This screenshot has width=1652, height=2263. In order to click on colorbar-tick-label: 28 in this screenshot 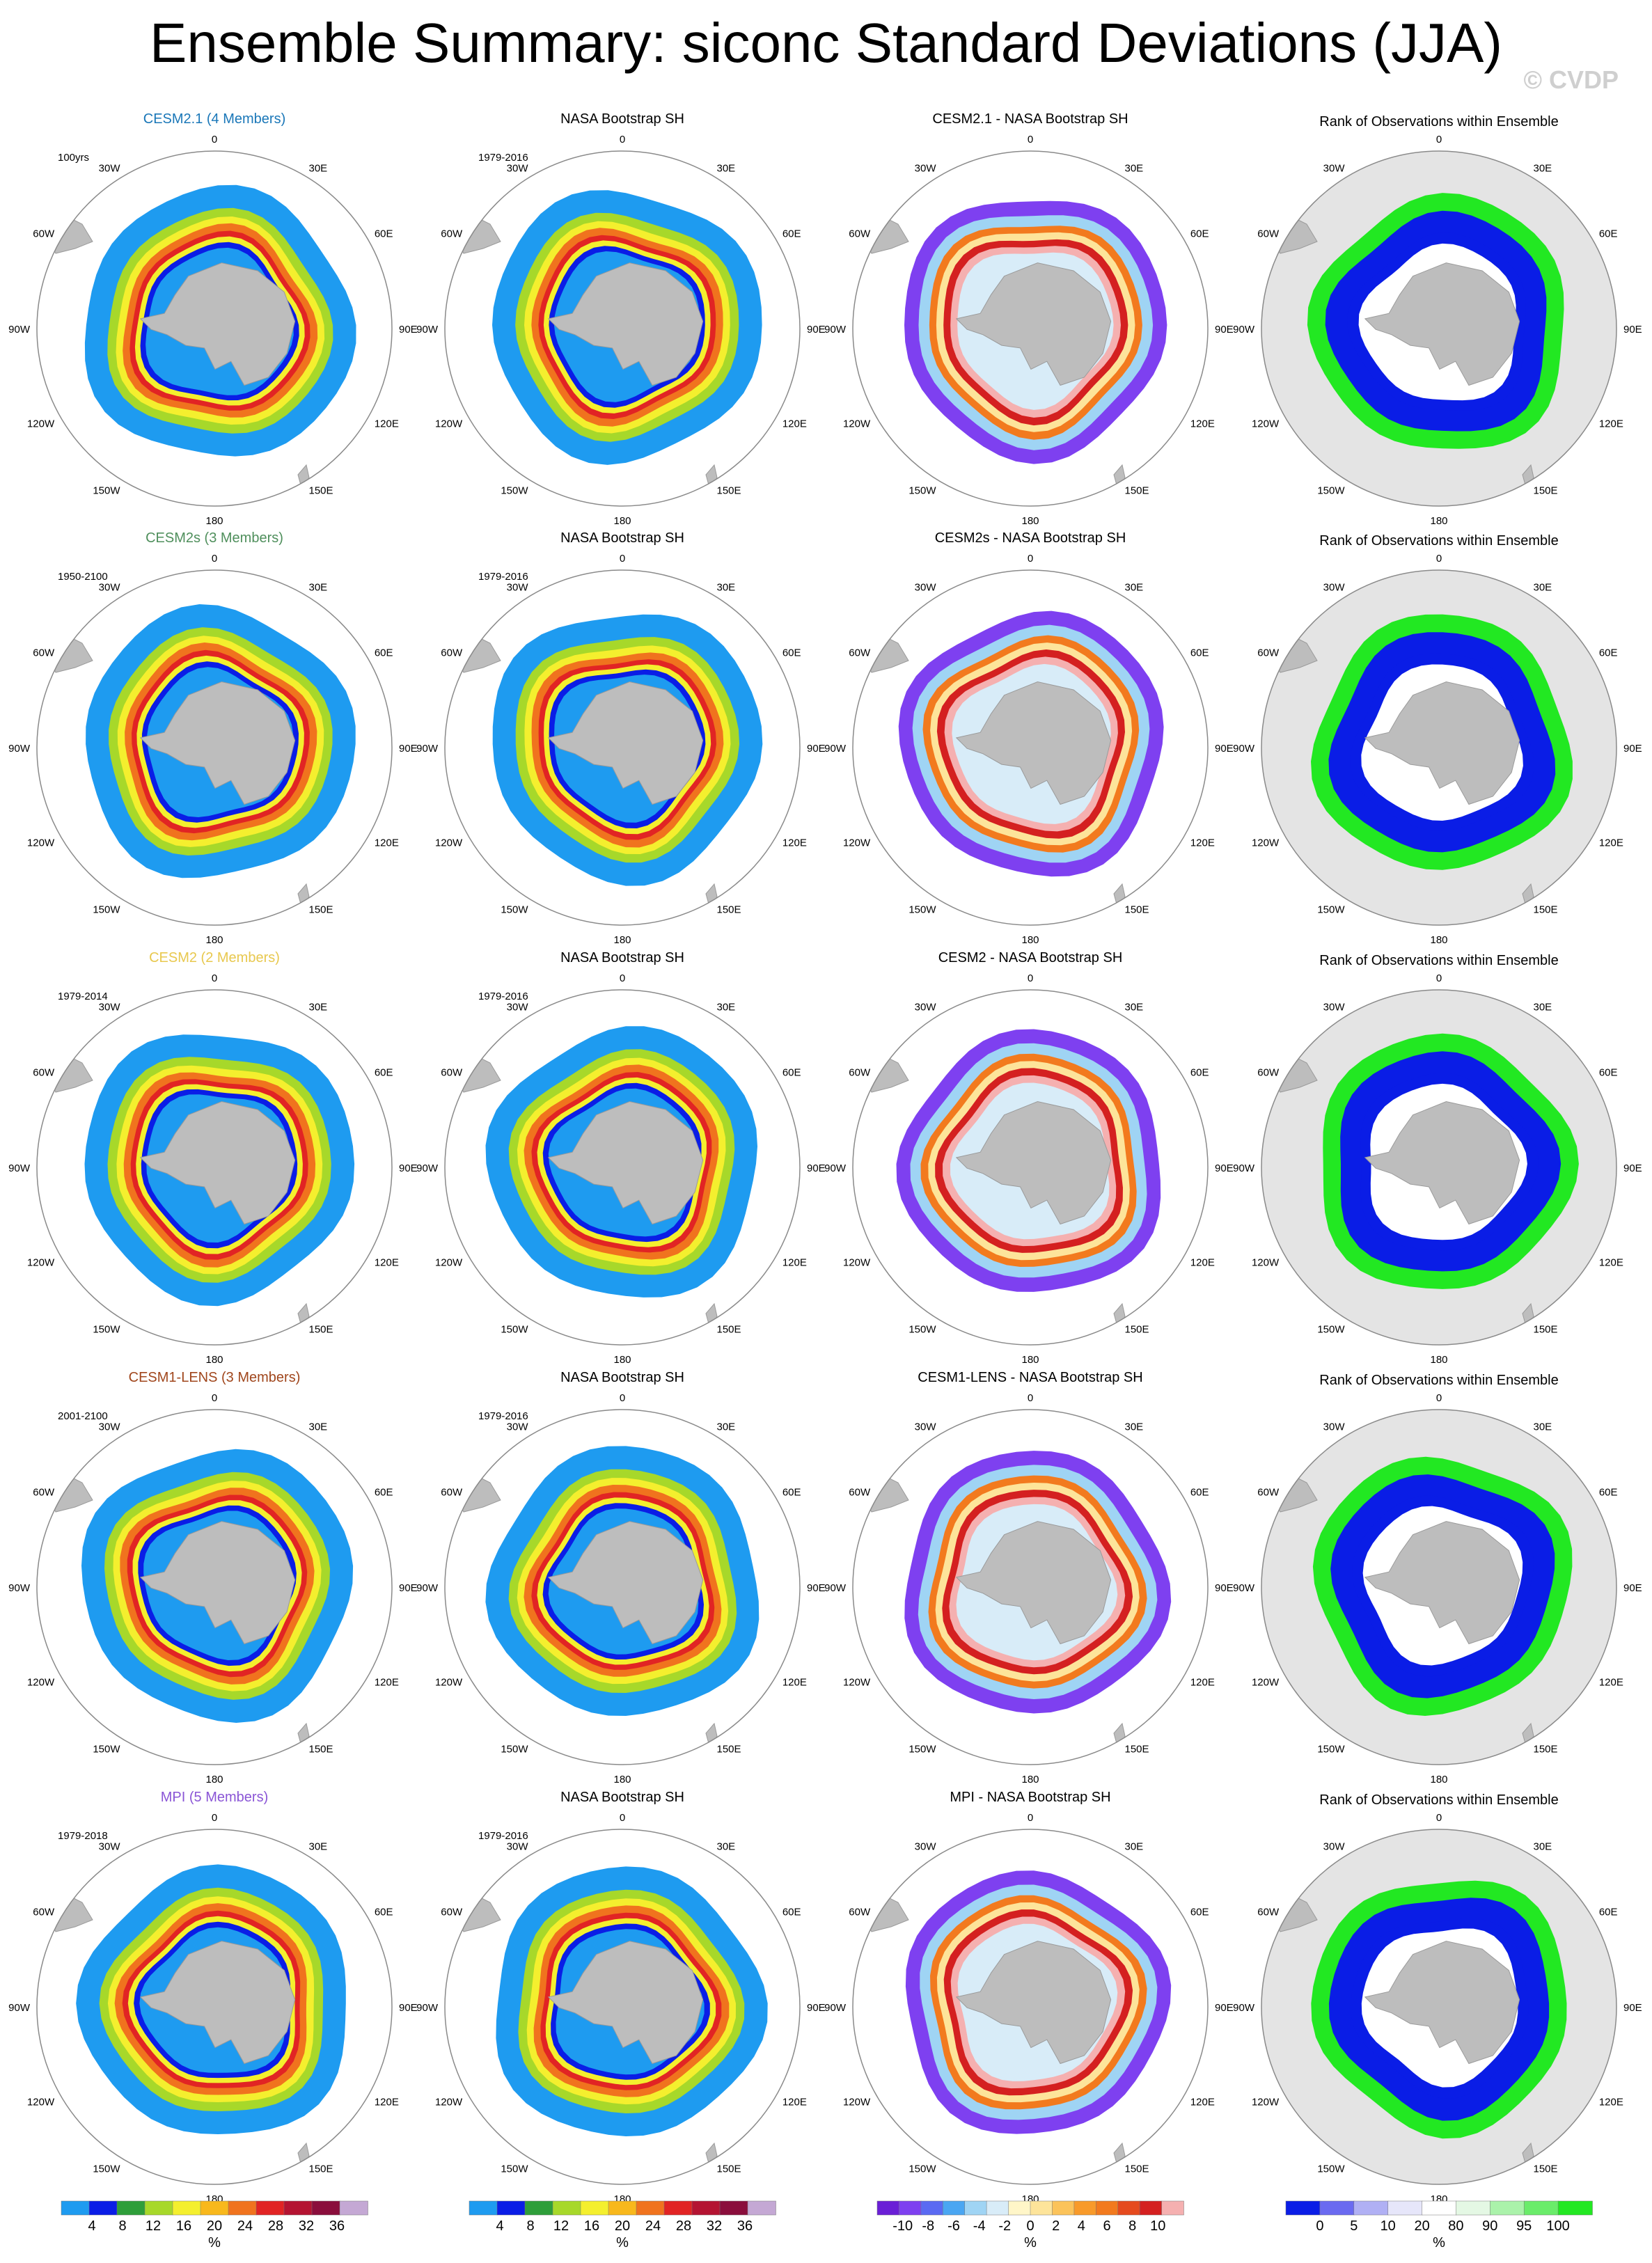, I will do `click(275, 2226)`.